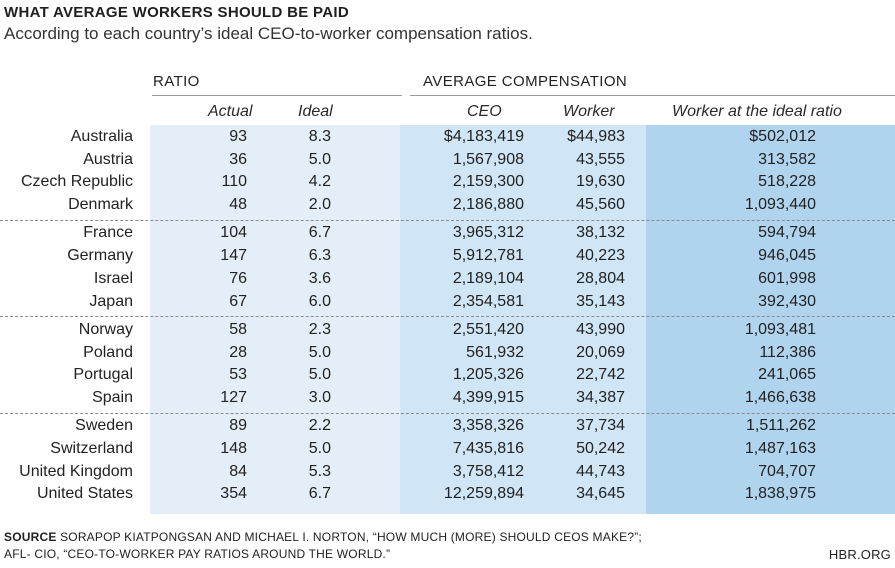  Describe the element at coordinates (238, 205) in the screenshot. I see `actual-ratio-cell: 48` at that location.